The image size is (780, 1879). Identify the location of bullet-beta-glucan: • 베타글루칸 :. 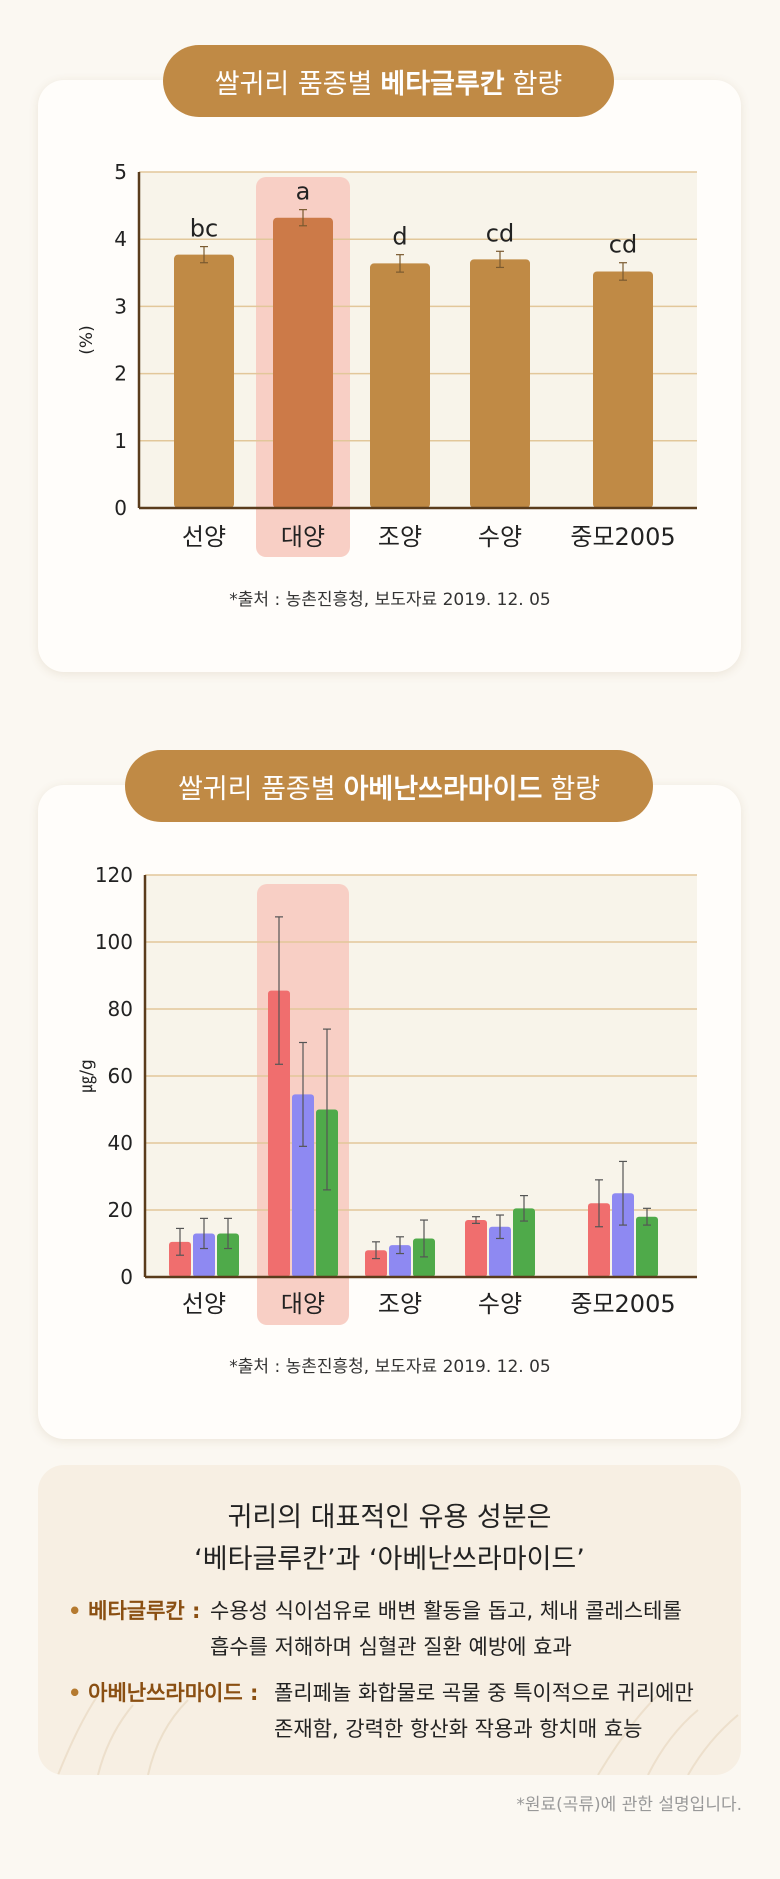
(134, 1611).